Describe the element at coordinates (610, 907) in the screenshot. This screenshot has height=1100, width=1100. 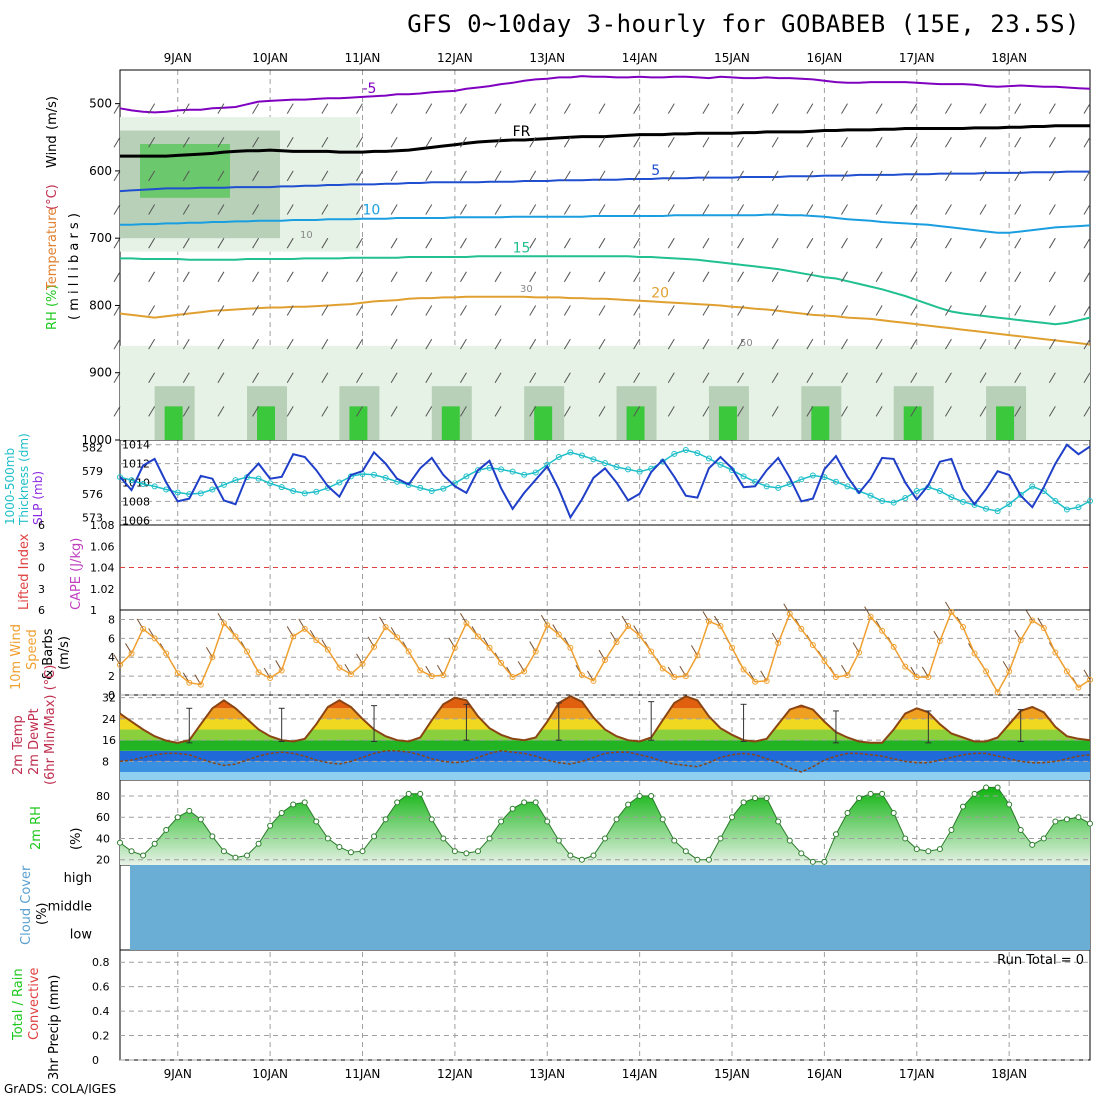
I see `cloud-fill` at that location.